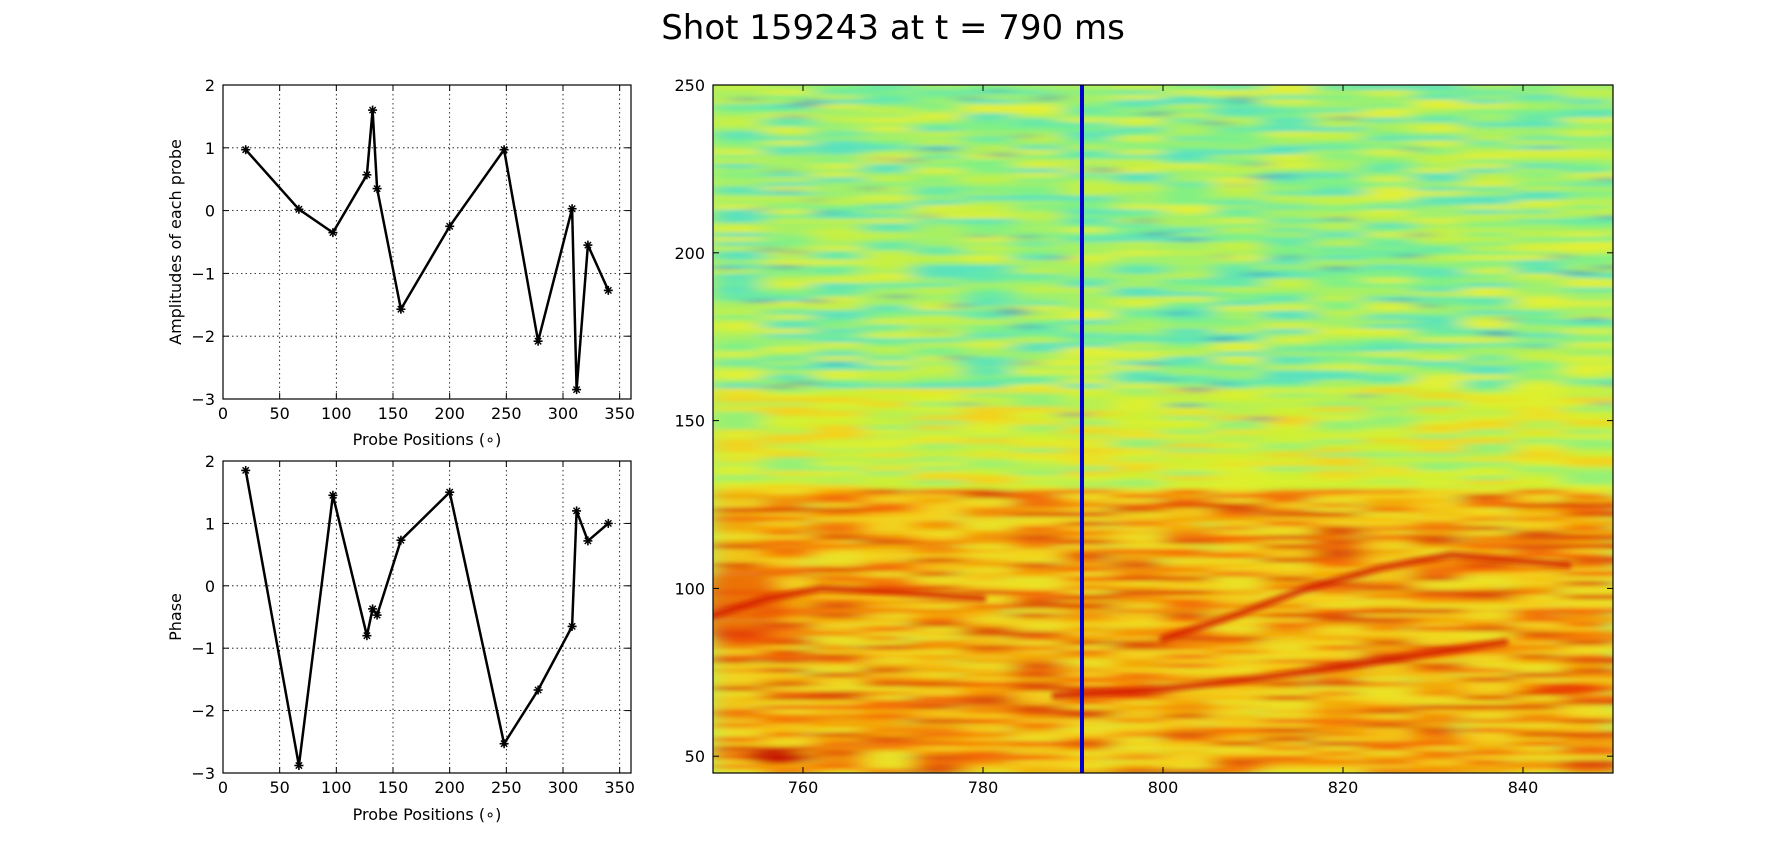  Describe the element at coordinates (1343, 787) in the screenshot. I see `heatmap-x-tick-label: 820` at that location.